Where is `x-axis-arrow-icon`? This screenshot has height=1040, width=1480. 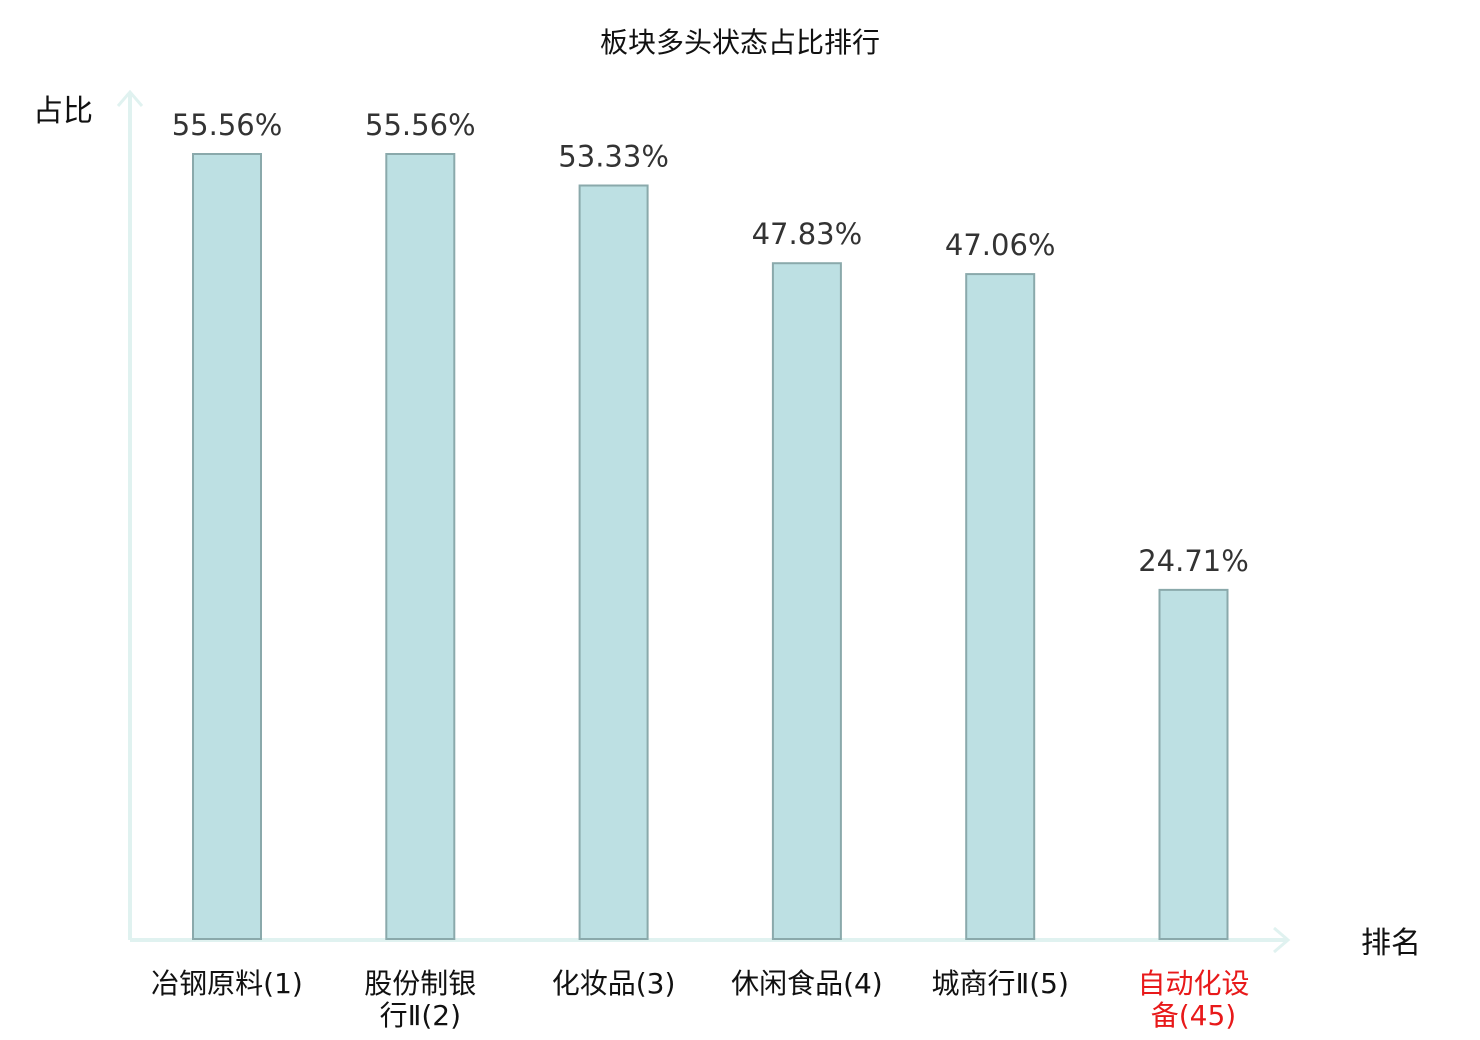
x-axis-arrow-icon is located at coordinates (1282, 940).